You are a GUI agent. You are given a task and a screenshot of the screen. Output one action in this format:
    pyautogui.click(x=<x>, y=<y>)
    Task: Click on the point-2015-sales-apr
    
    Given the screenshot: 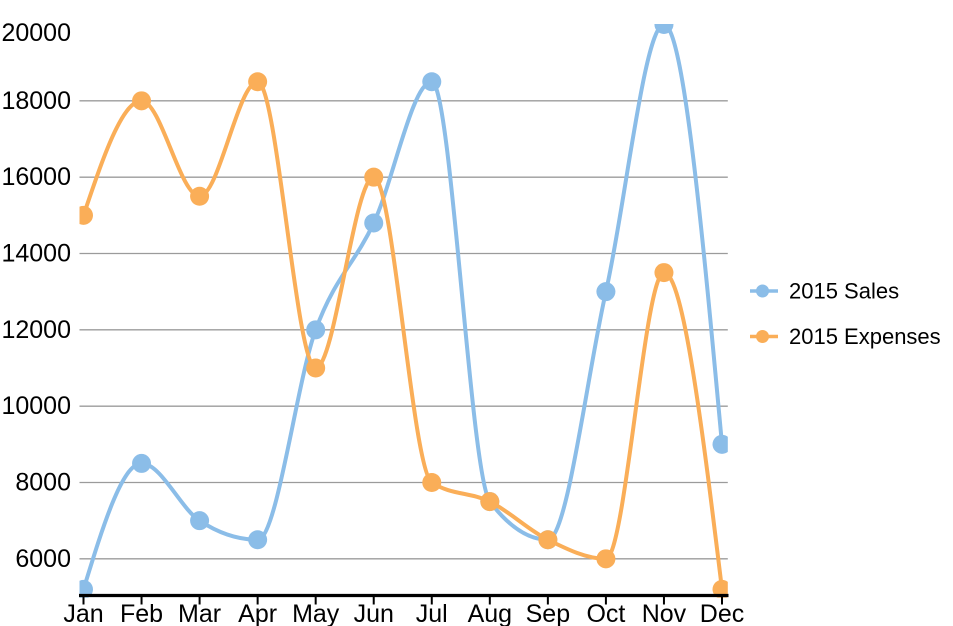 What is the action you would take?
    pyautogui.click(x=258, y=540)
    